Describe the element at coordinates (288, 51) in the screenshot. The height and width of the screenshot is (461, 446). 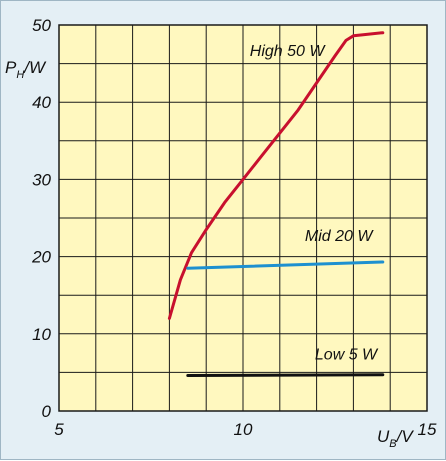
I see `series-label-high: High 50 W` at that location.